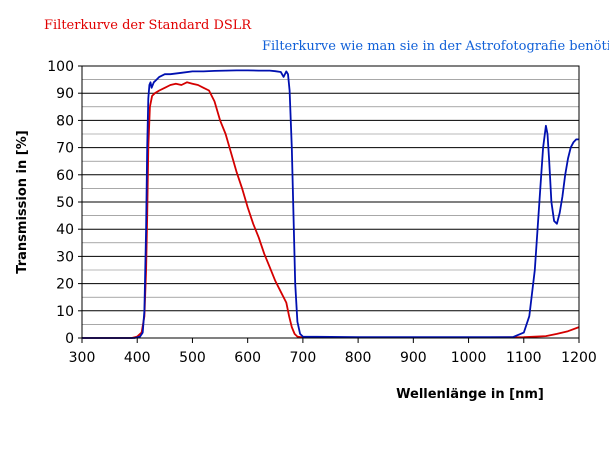 The width and height of the screenshot is (609, 460). I want to click on y-tick-label: 40, so click(65, 230).